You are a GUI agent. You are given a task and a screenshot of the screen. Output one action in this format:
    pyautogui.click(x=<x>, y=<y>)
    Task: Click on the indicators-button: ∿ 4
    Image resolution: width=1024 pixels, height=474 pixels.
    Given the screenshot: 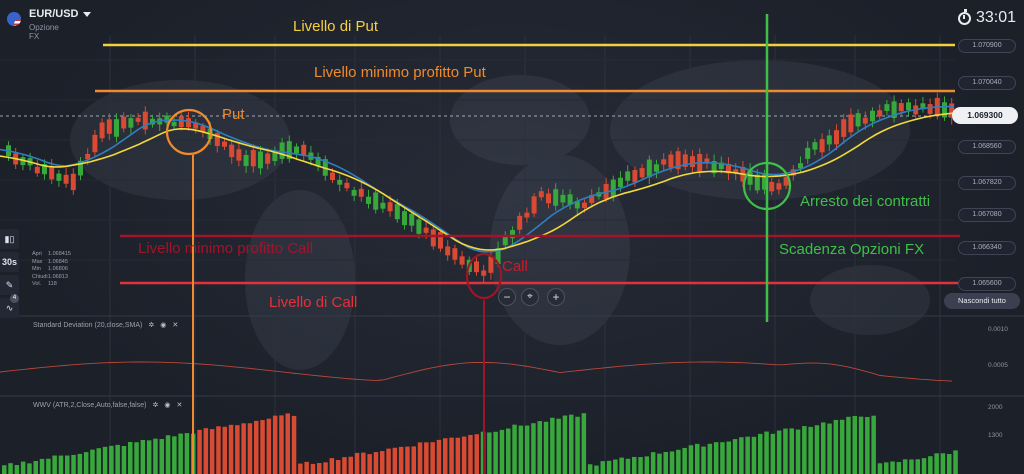 What is the action you would take?
    pyautogui.click(x=9, y=306)
    